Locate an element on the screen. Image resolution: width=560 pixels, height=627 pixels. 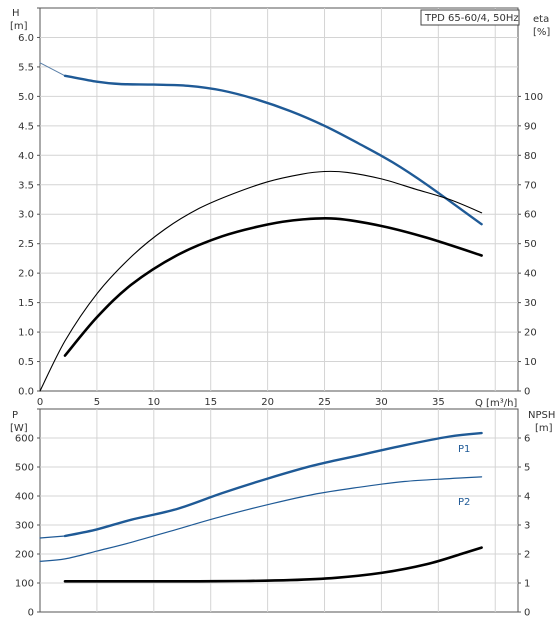
left-tick-label: 400 is located at coordinates (24, 497).